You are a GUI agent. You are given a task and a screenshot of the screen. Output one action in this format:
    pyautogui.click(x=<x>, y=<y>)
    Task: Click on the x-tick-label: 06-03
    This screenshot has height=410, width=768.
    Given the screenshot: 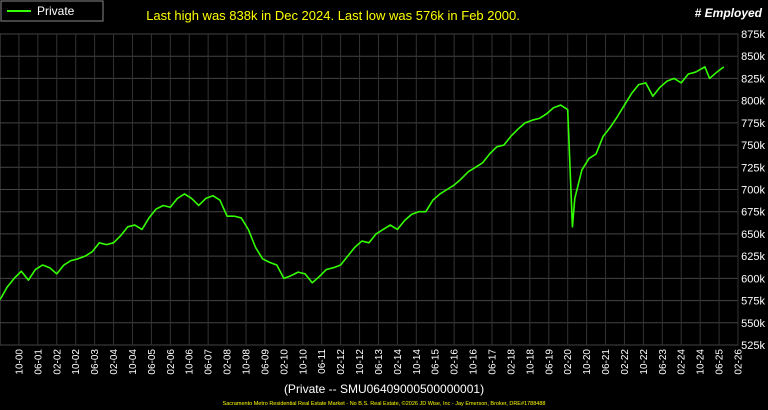 What is the action you would take?
    pyautogui.click(x=95, y=362)
    